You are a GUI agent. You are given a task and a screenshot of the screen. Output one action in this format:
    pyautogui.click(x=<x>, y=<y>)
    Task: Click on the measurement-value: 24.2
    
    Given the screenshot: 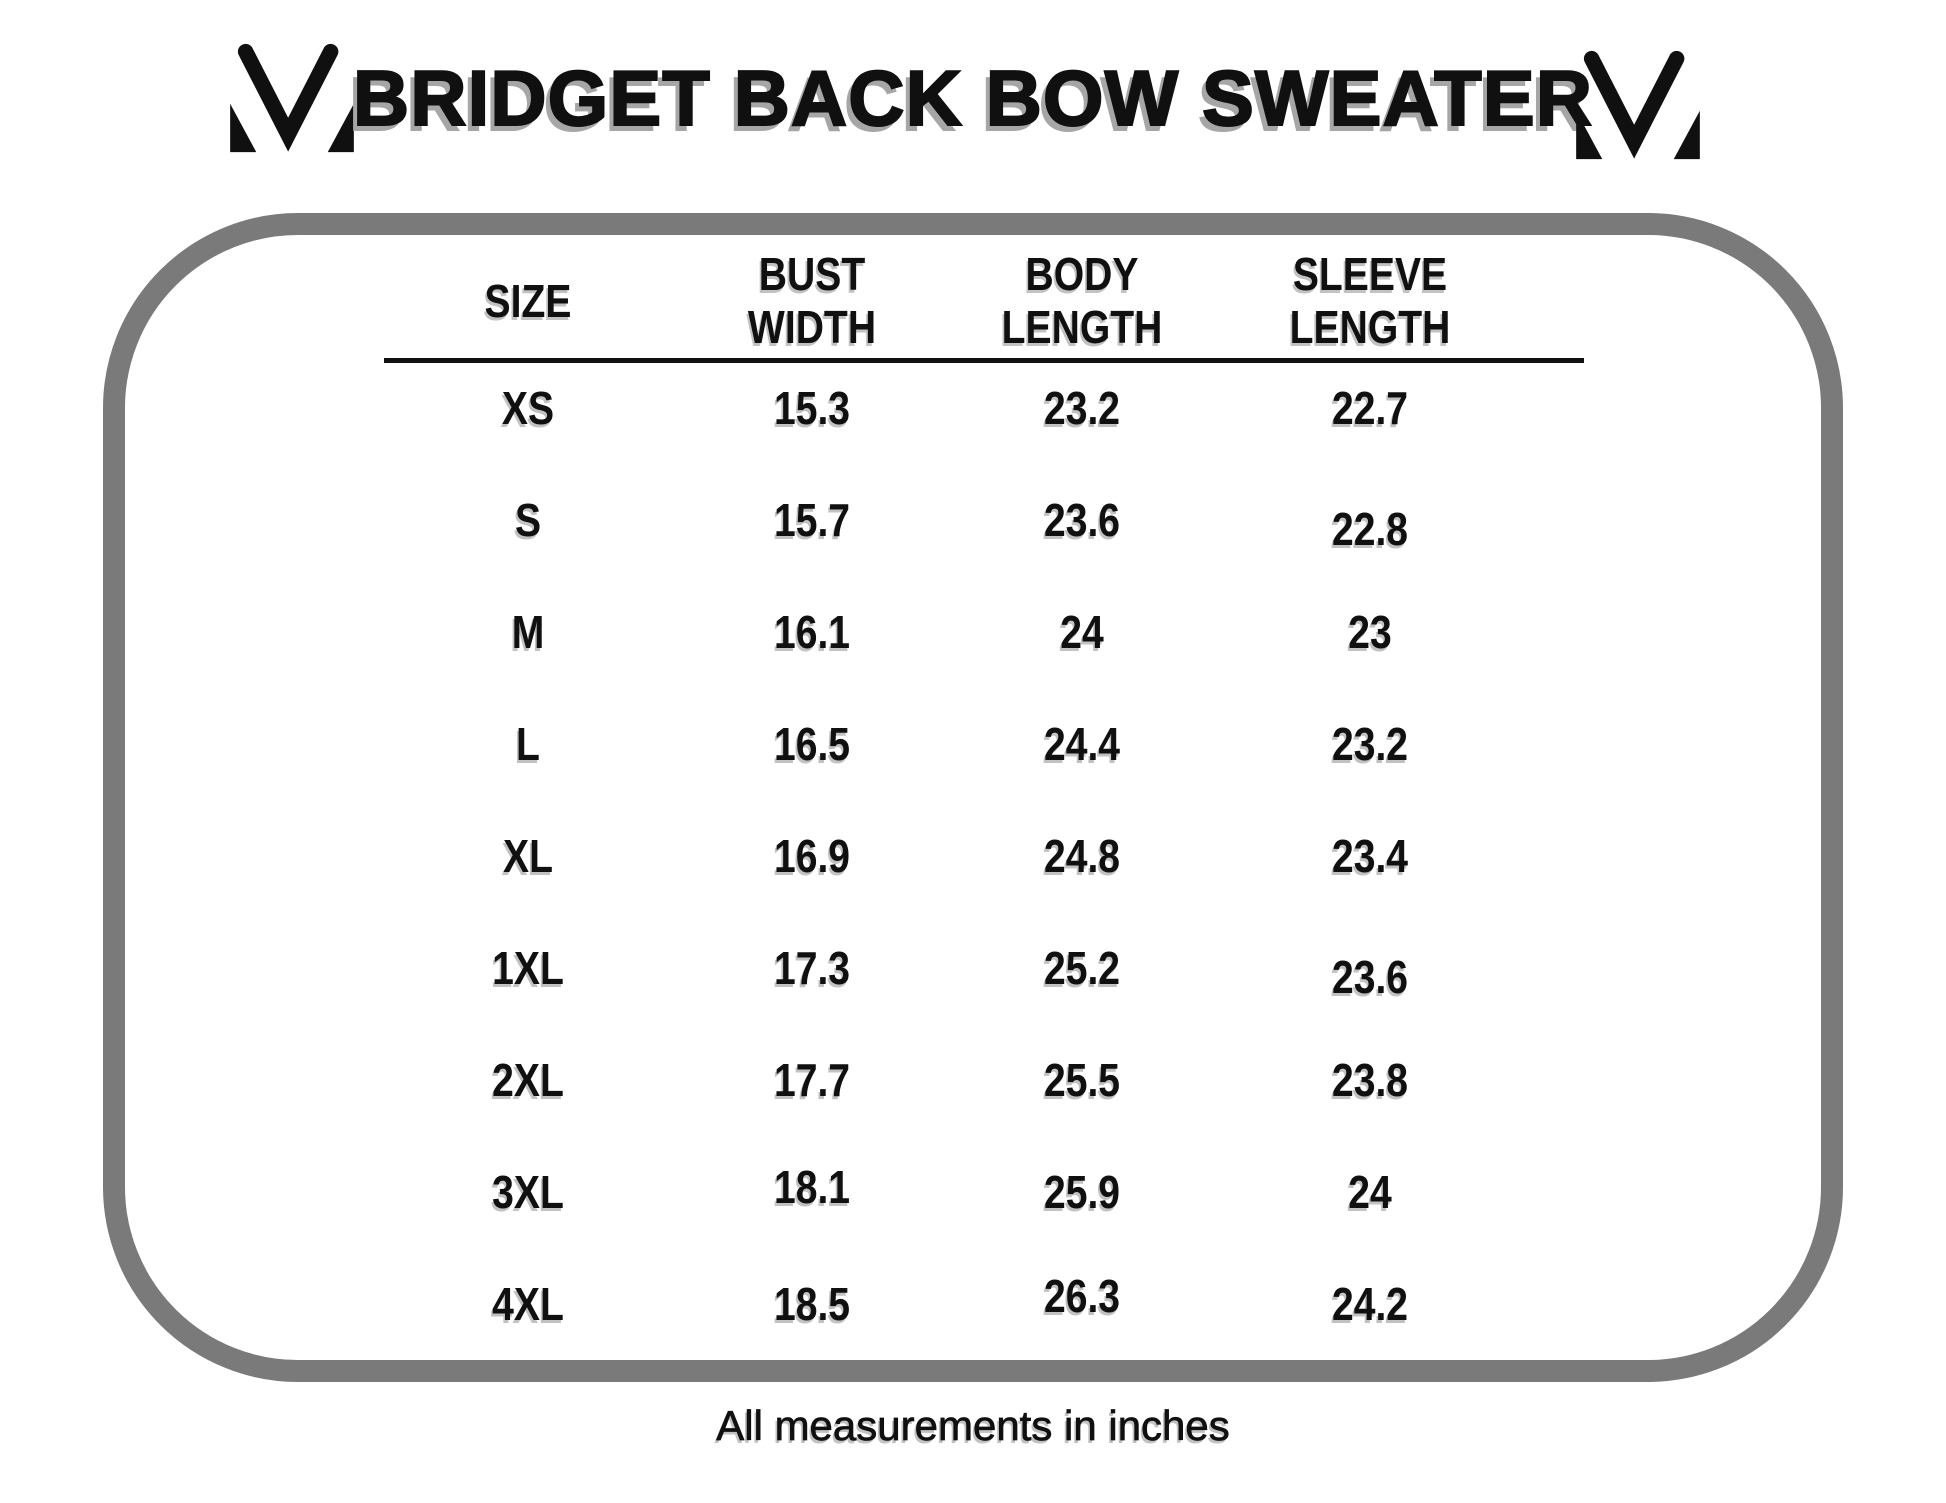 What is the action you would take?
    pyautogui.click(x=1370, y=1303)
    